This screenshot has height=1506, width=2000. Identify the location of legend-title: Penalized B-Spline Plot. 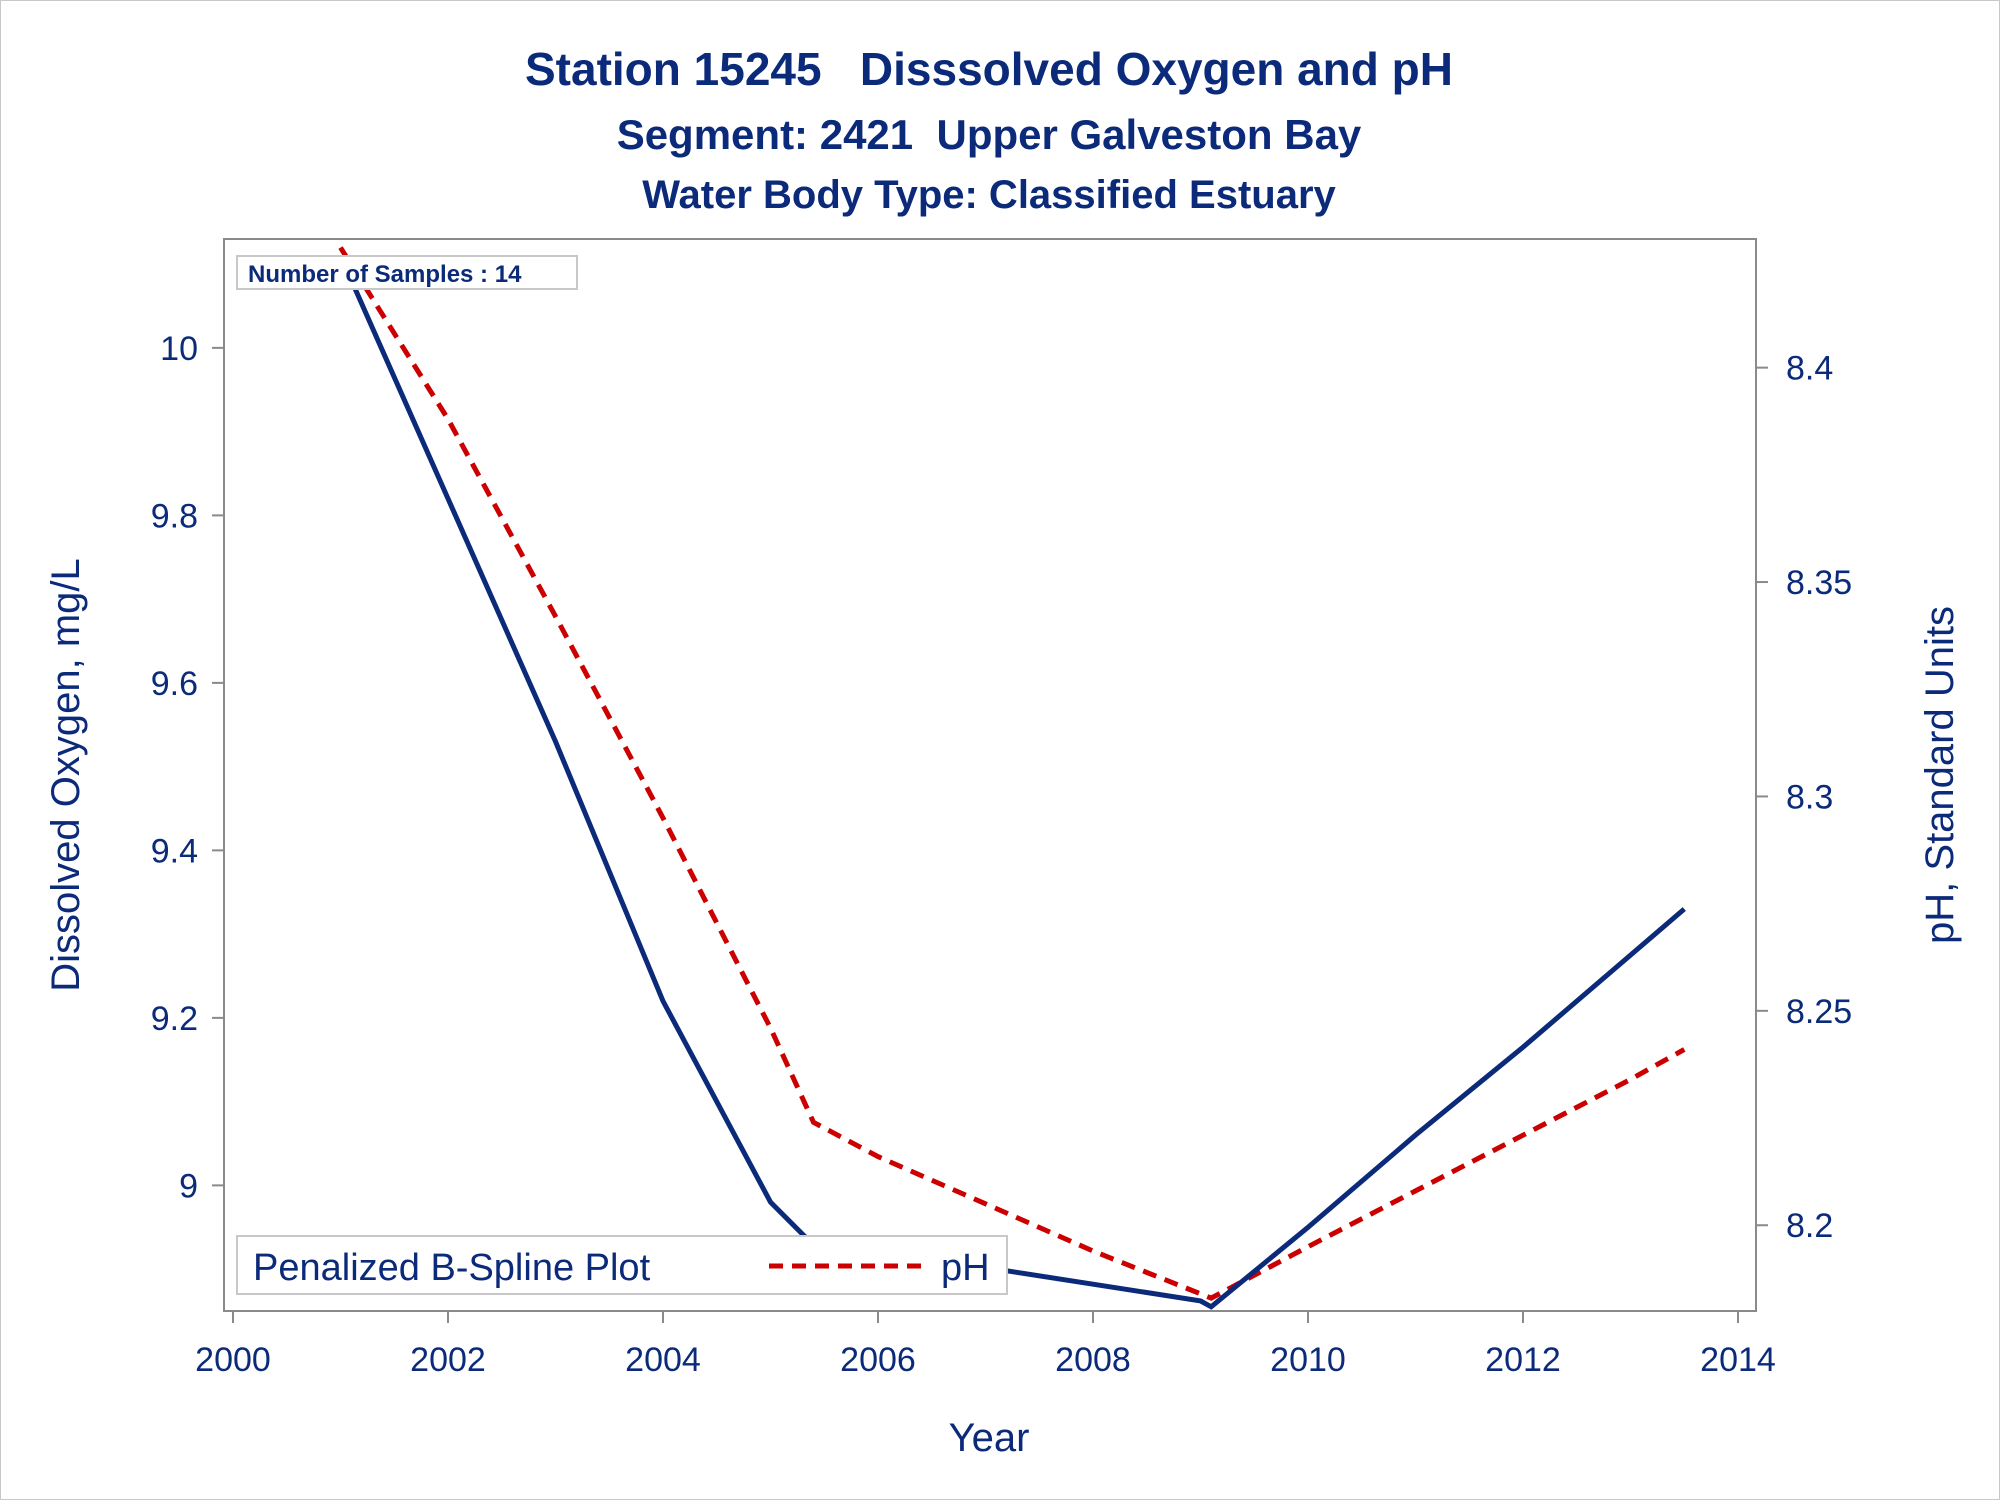
(452, 1268).